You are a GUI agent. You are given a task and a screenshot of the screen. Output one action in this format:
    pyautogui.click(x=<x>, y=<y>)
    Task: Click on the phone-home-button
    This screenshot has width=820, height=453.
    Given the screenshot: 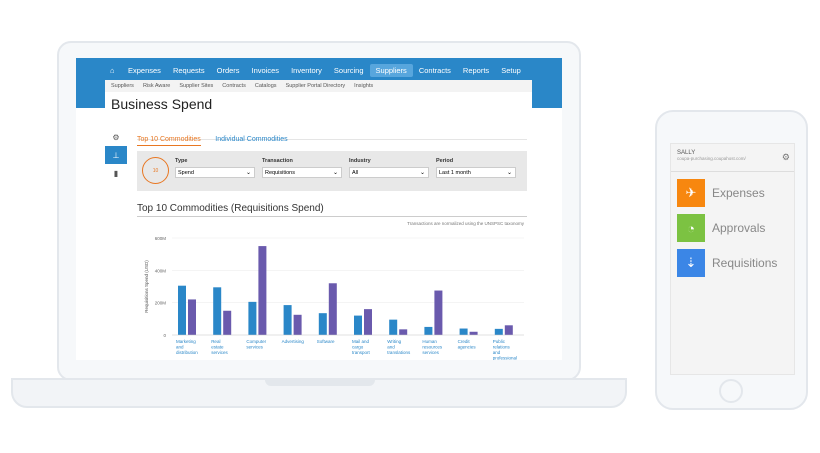 What is the action you would take?
    pyautogui.click(x=731, y=391)
    